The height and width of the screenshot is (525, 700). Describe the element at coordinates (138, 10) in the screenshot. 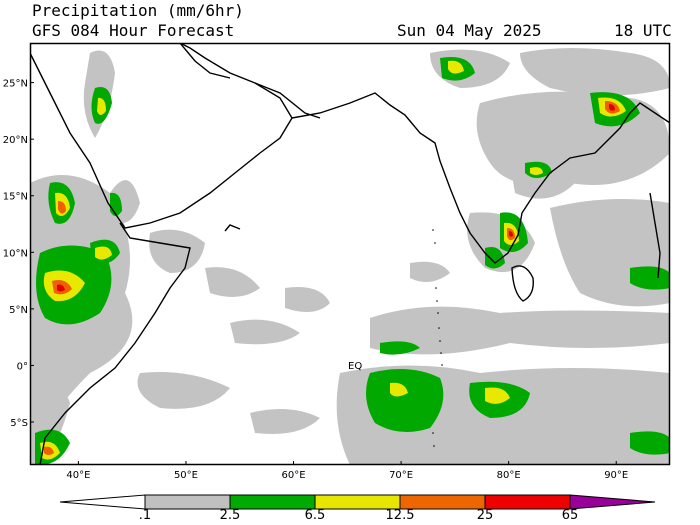

I see `map-title: Precipitation (mm/6hr)` at that location.